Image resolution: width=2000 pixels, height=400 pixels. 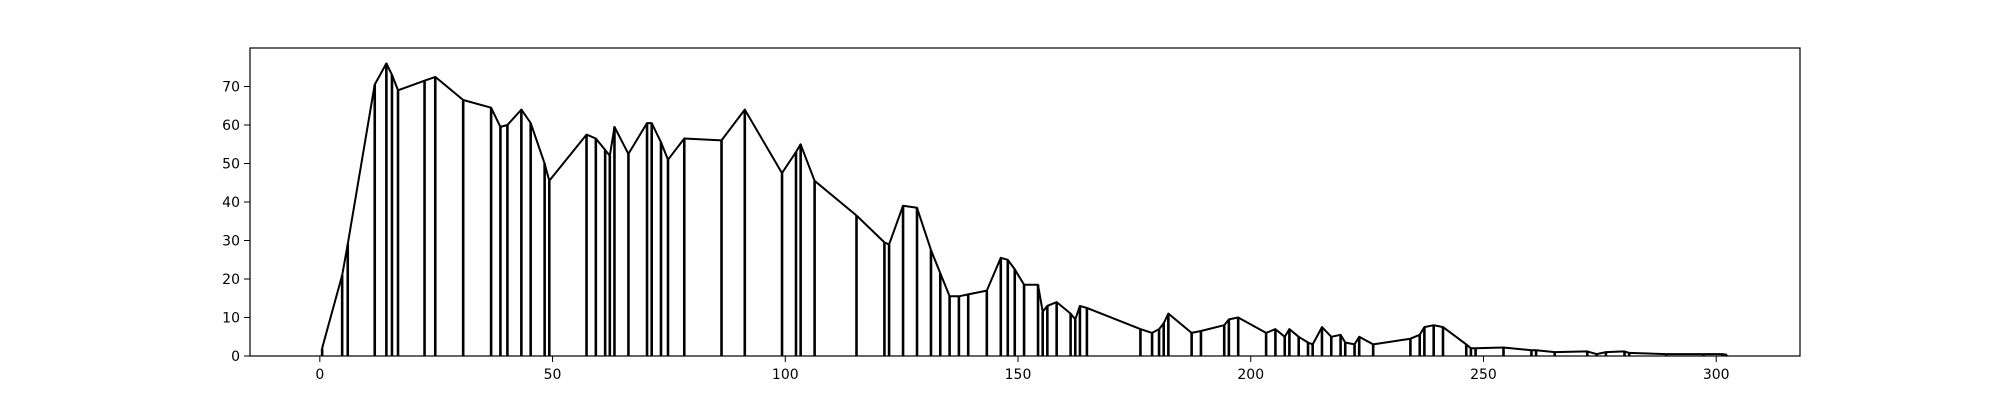 I want to click on x-axis: 0 50 100 150 200 250 300, so click(x=1022, y=369).